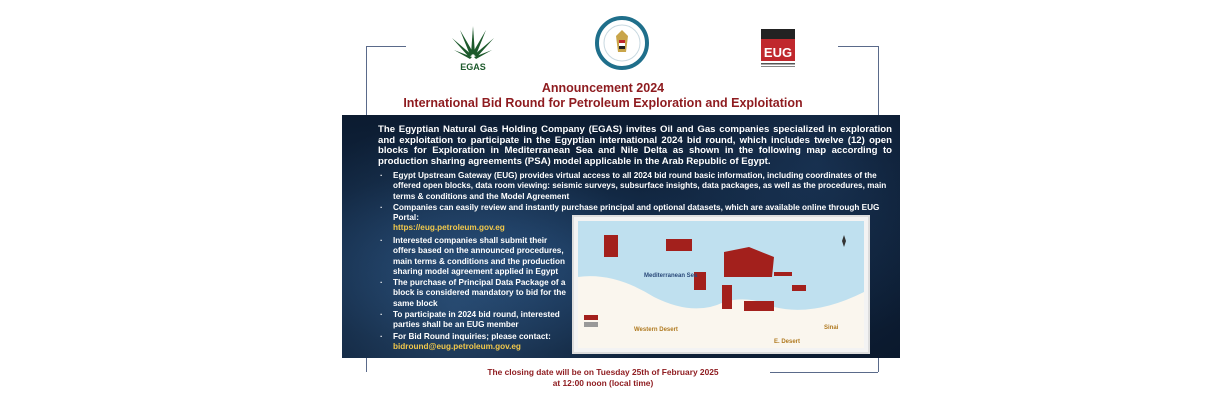  What do you see at coordinates (386, 46) in the screenshot?
I see `frame-top-left` at bounding box center [386, 46].